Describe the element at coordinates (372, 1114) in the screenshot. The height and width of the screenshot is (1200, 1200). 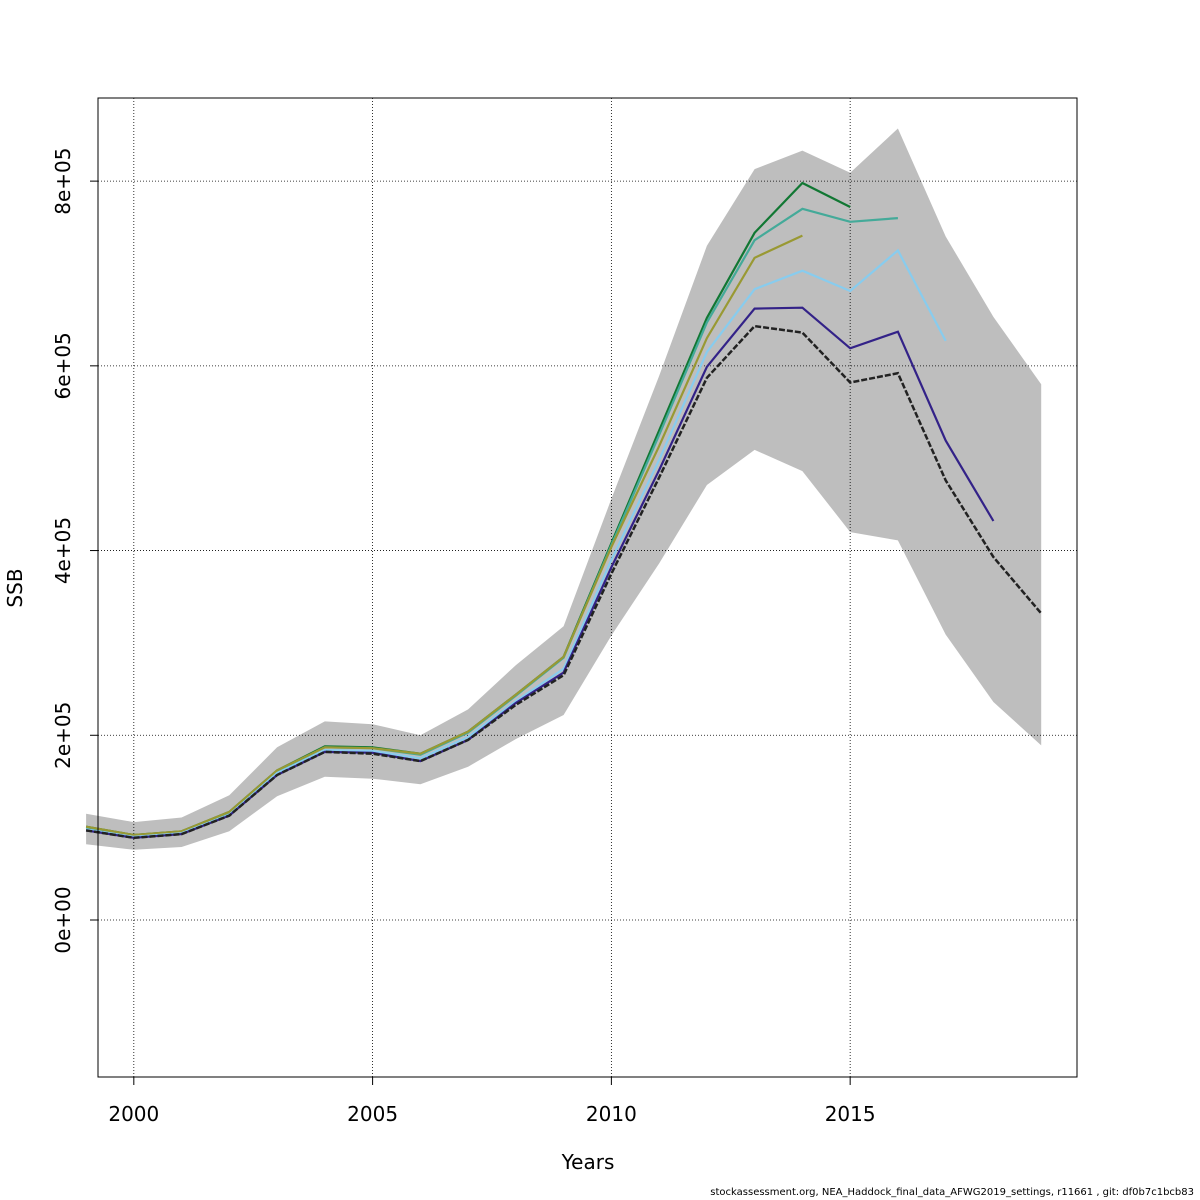
I see `x-tick-label: 2005` at that location.